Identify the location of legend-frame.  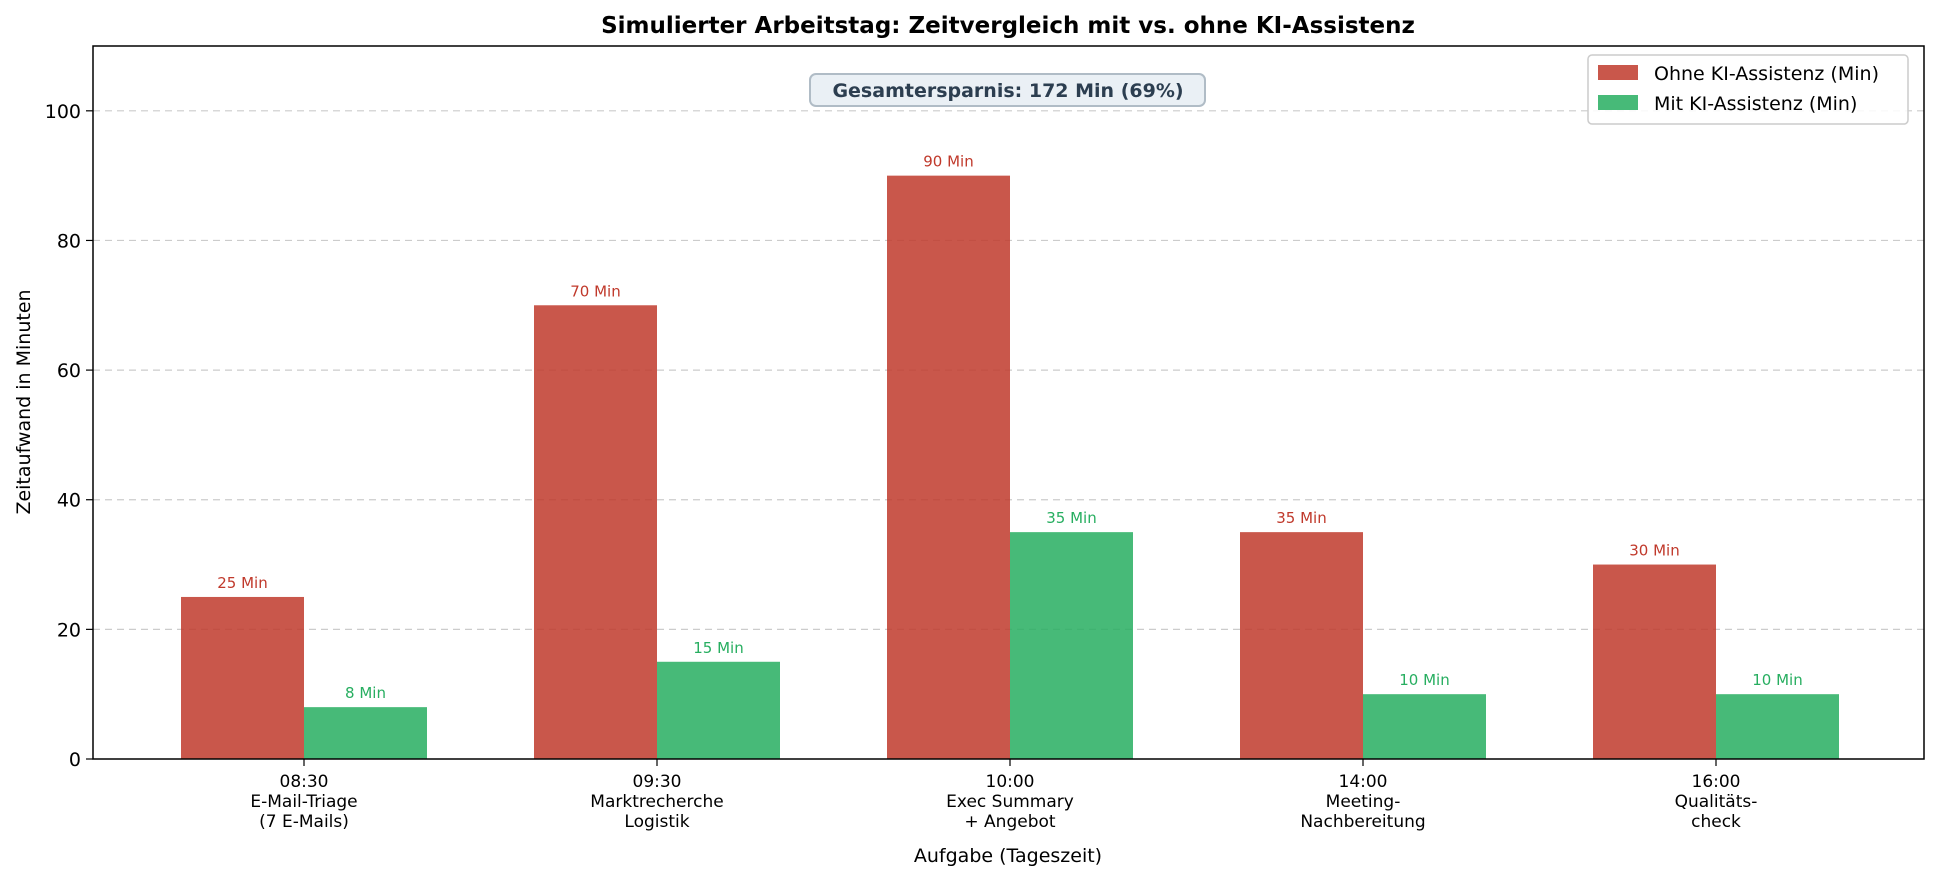
(1748, 89).